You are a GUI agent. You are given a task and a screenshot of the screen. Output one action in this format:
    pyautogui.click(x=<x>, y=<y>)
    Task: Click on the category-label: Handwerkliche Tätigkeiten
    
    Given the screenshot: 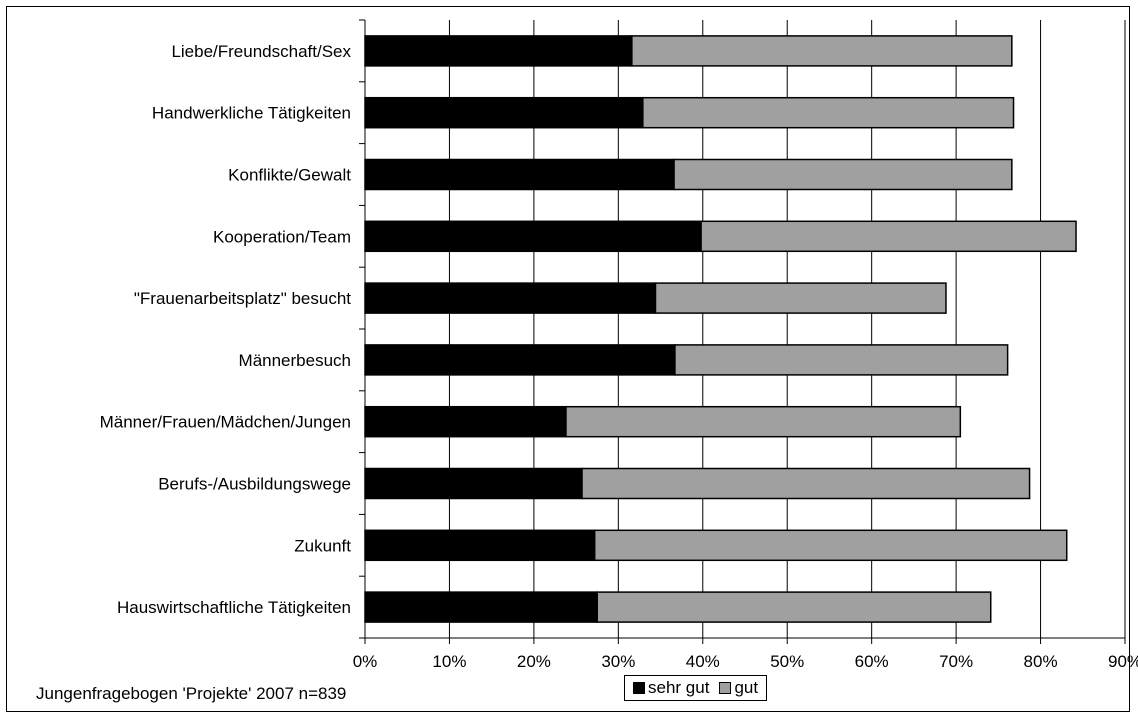 What is the action you would take?
    pyautogui.click(x=251, y=113)
    